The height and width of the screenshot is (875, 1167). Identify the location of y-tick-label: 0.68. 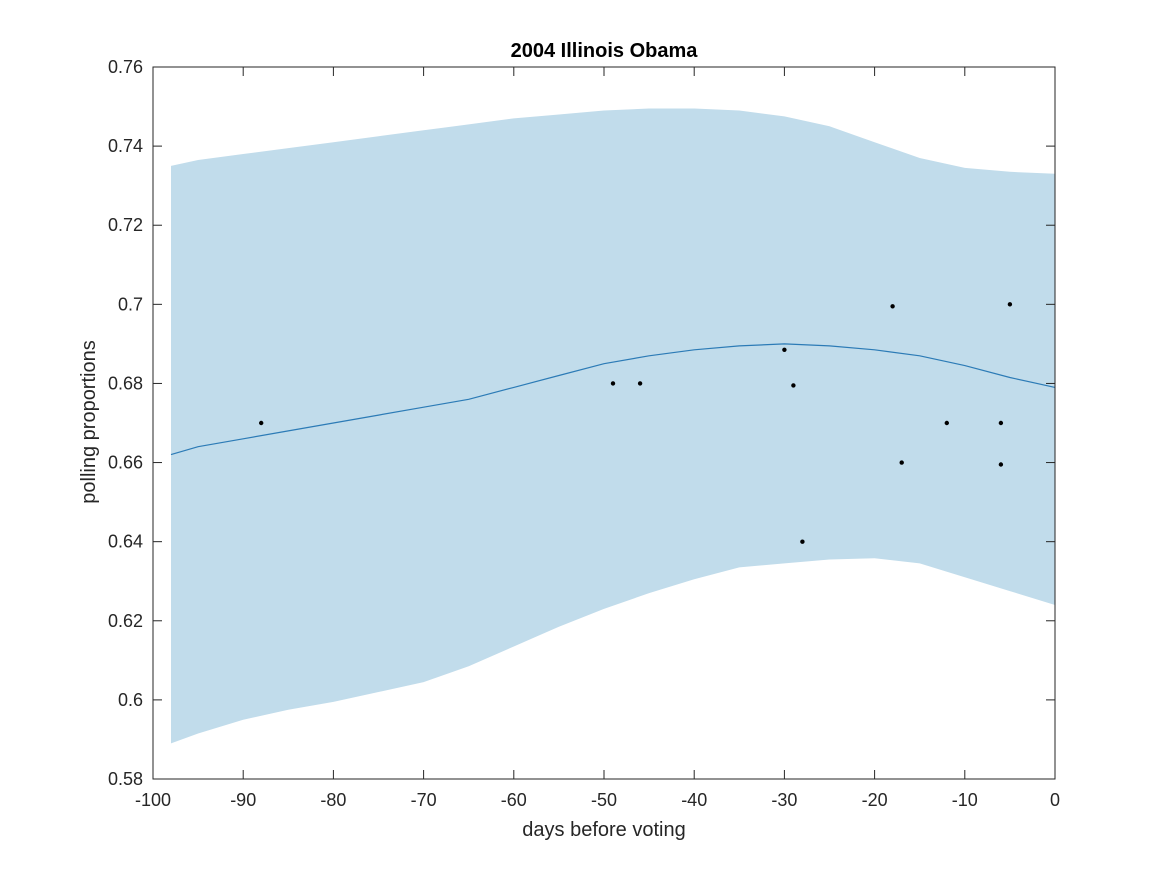
(125, 383).